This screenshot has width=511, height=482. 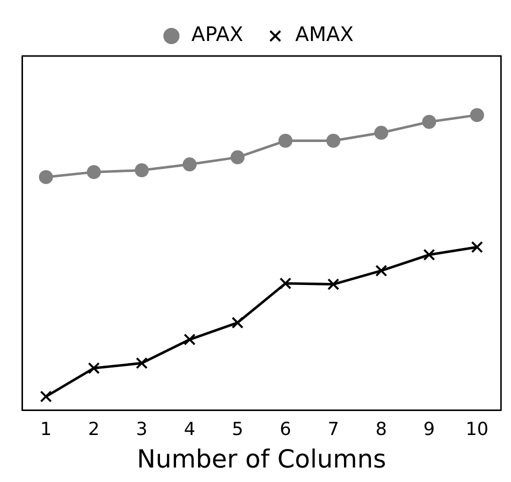 What do you see at coordinates (429, 429) in the screenshot?
I see `x-tick-label: 9` at bounding box center [429, 429].